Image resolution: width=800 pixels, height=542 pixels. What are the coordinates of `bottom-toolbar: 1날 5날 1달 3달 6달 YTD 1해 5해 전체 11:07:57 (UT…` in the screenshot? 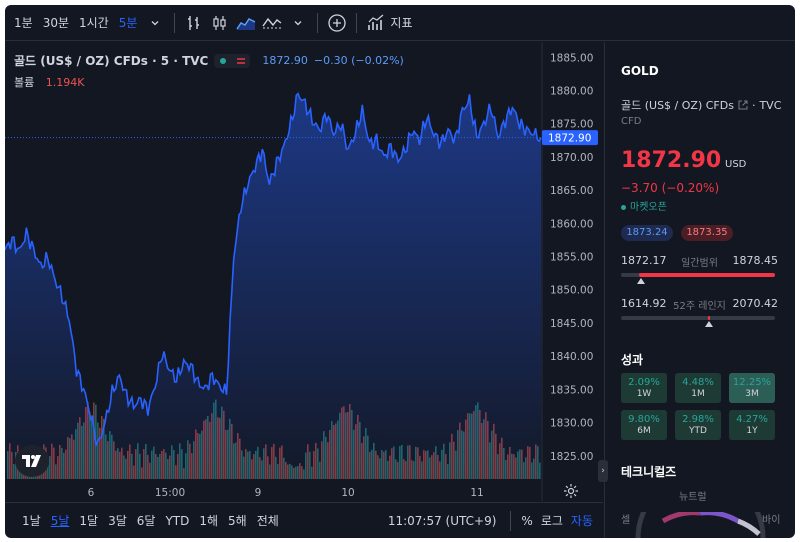 It's located at (304, 520).